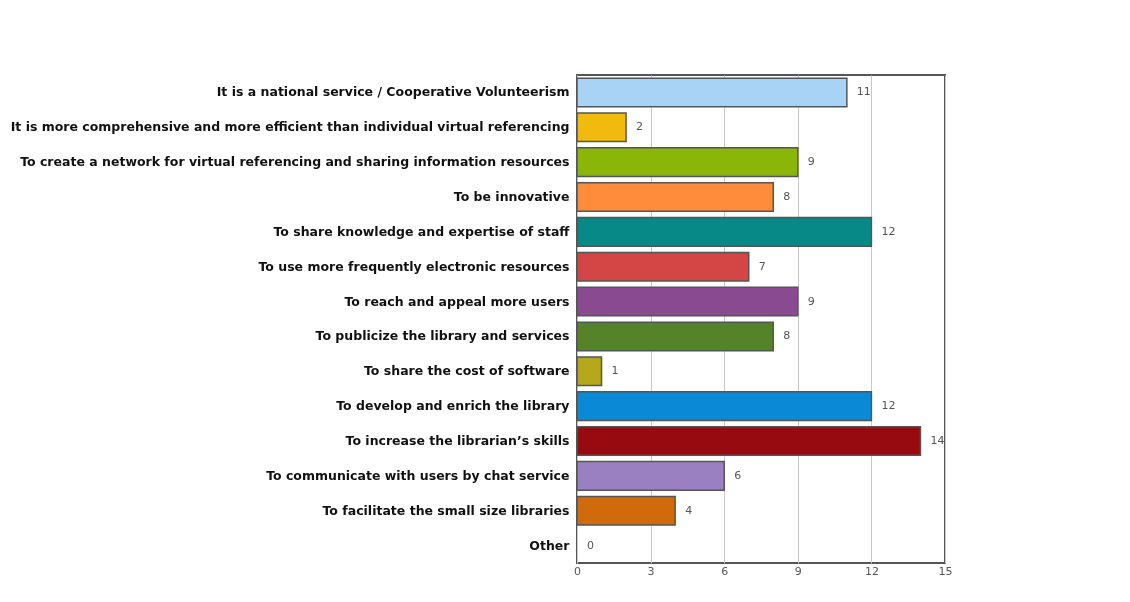  What do you see at coordinates (640, 127) in the screenshot?
I see `data-label: 2` at bounding box center [640, 127].